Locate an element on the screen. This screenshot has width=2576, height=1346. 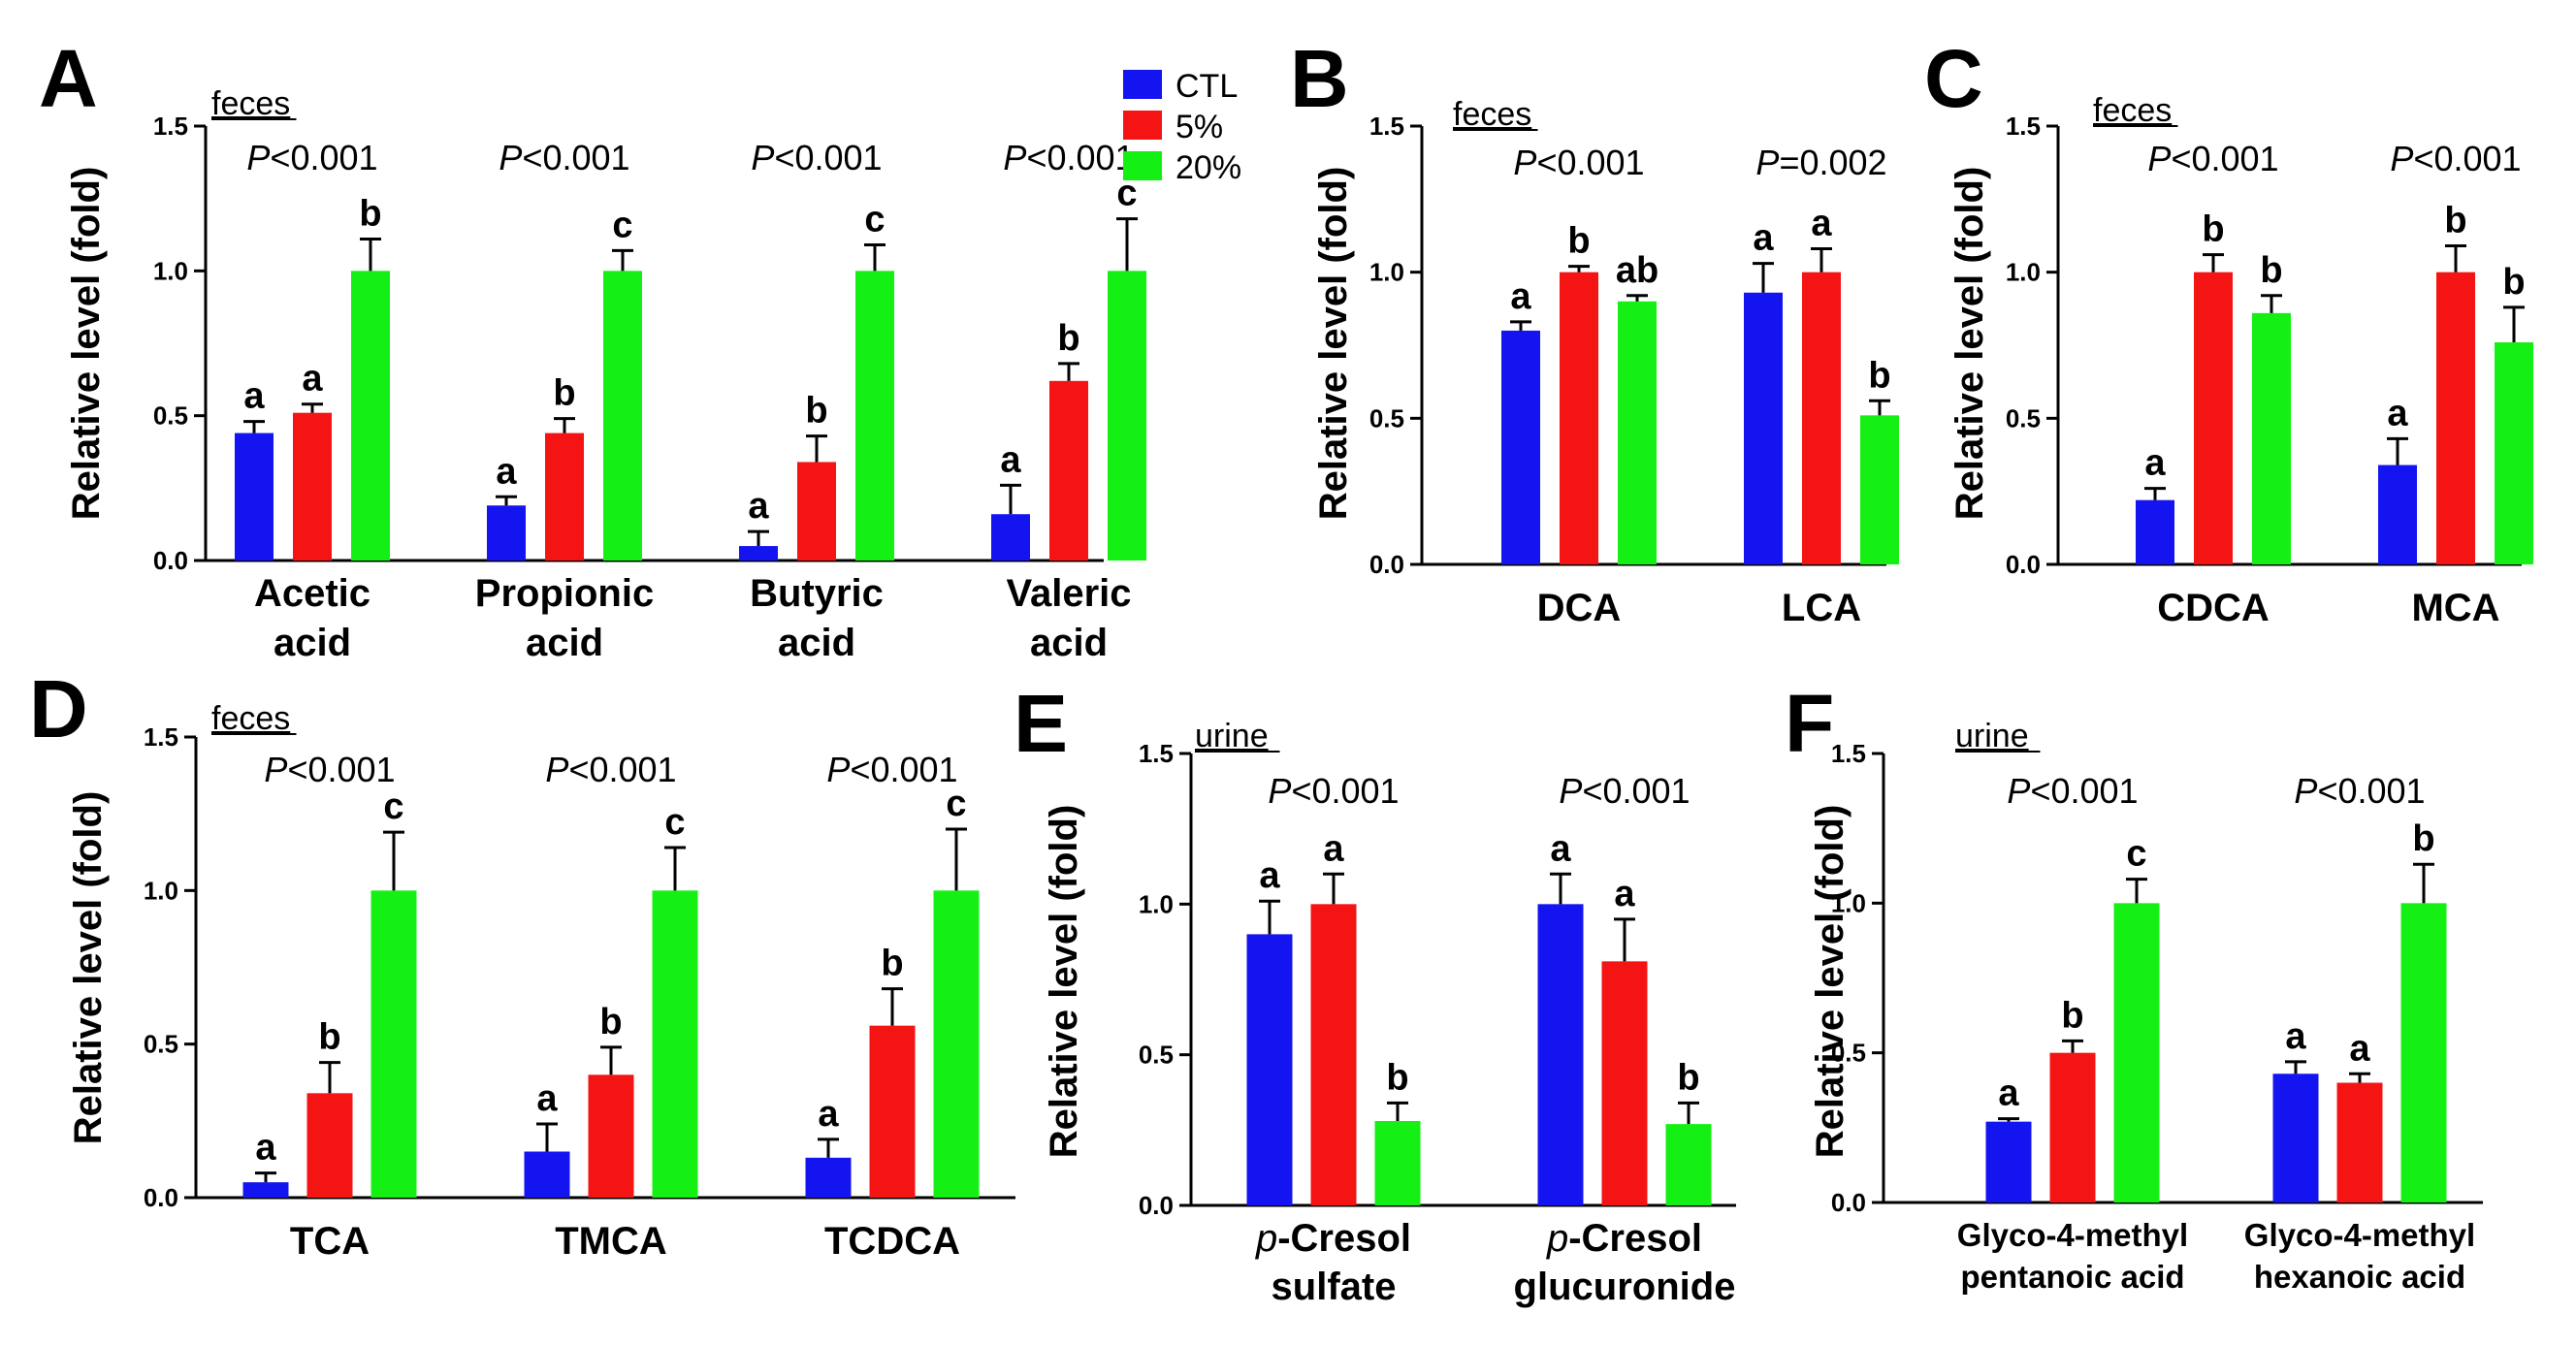
x-category-label: MCA is located at coordinates (2455, 608).